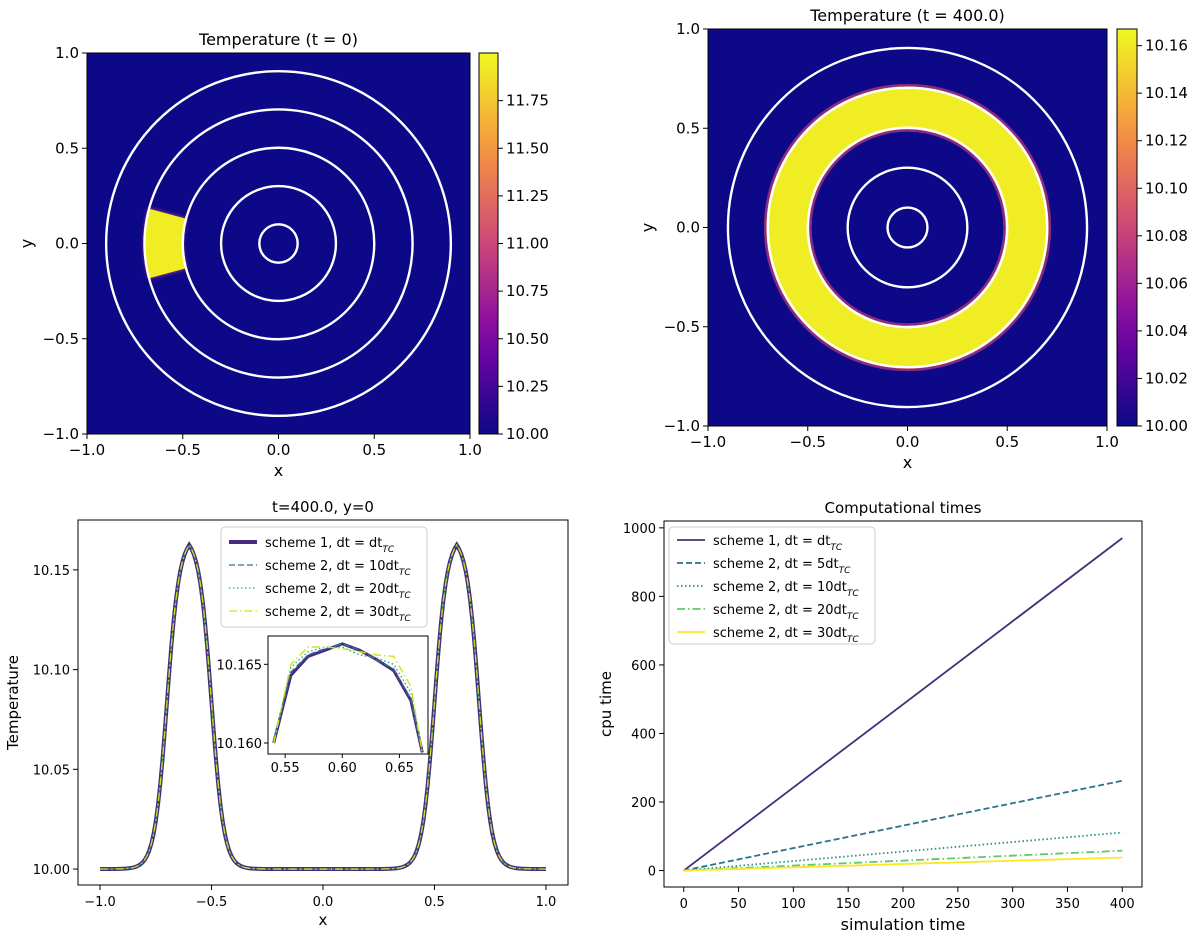  Describe the element at coordinates (782, 566) in the screenshot. I see `legend-label: scheme 2, dt = 5dtTC` at that location.